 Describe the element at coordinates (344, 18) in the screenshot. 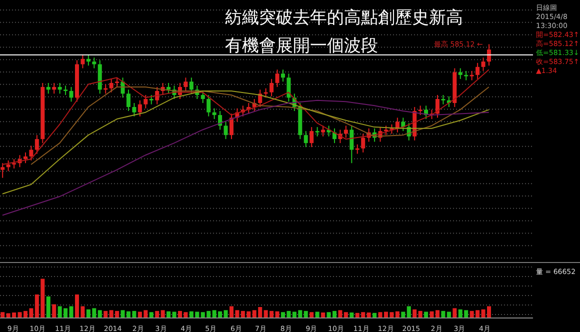

I see `chart-title: 紡織突破去年的高點創歷史新高` at that location.